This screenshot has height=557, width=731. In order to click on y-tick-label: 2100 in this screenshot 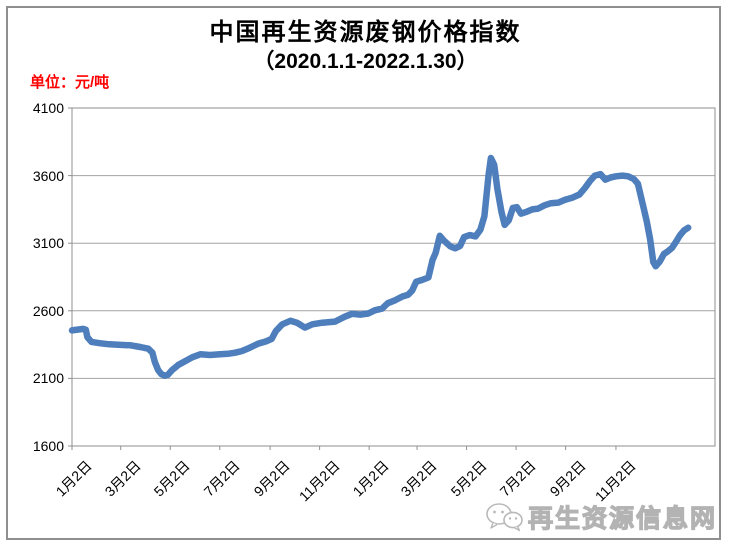, I will do `click(48, 378)`.